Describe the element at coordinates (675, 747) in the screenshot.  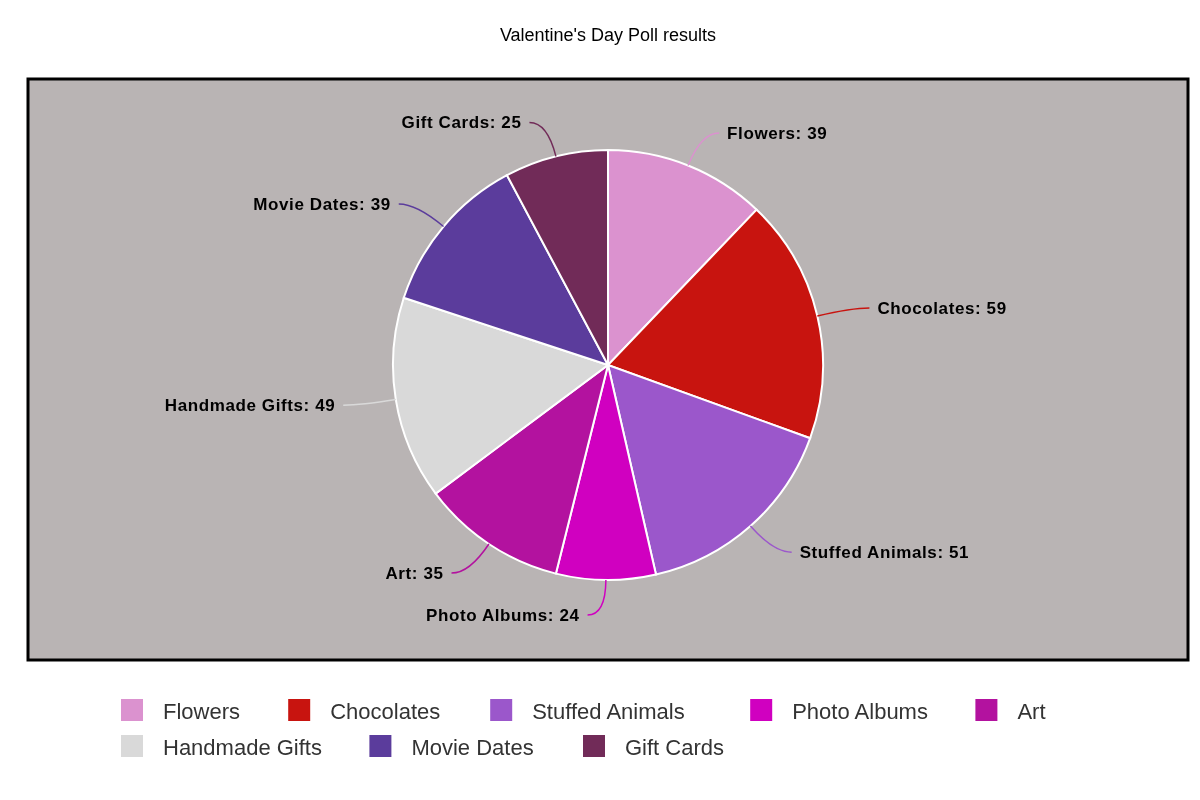
I see `legend-label: Gift Cards` at that location.